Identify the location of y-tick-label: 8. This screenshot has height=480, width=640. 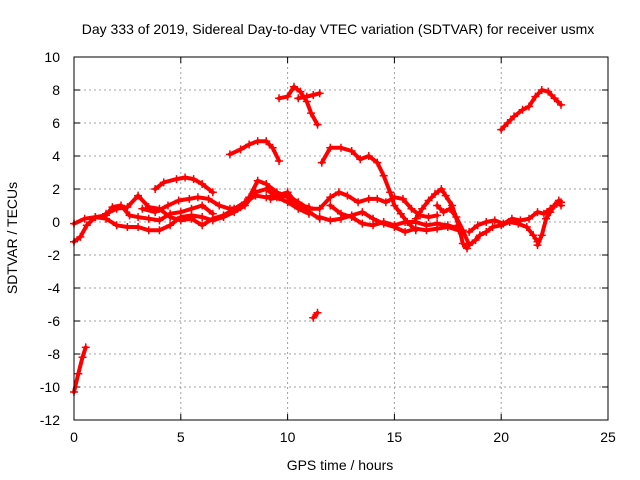
(56, 90).